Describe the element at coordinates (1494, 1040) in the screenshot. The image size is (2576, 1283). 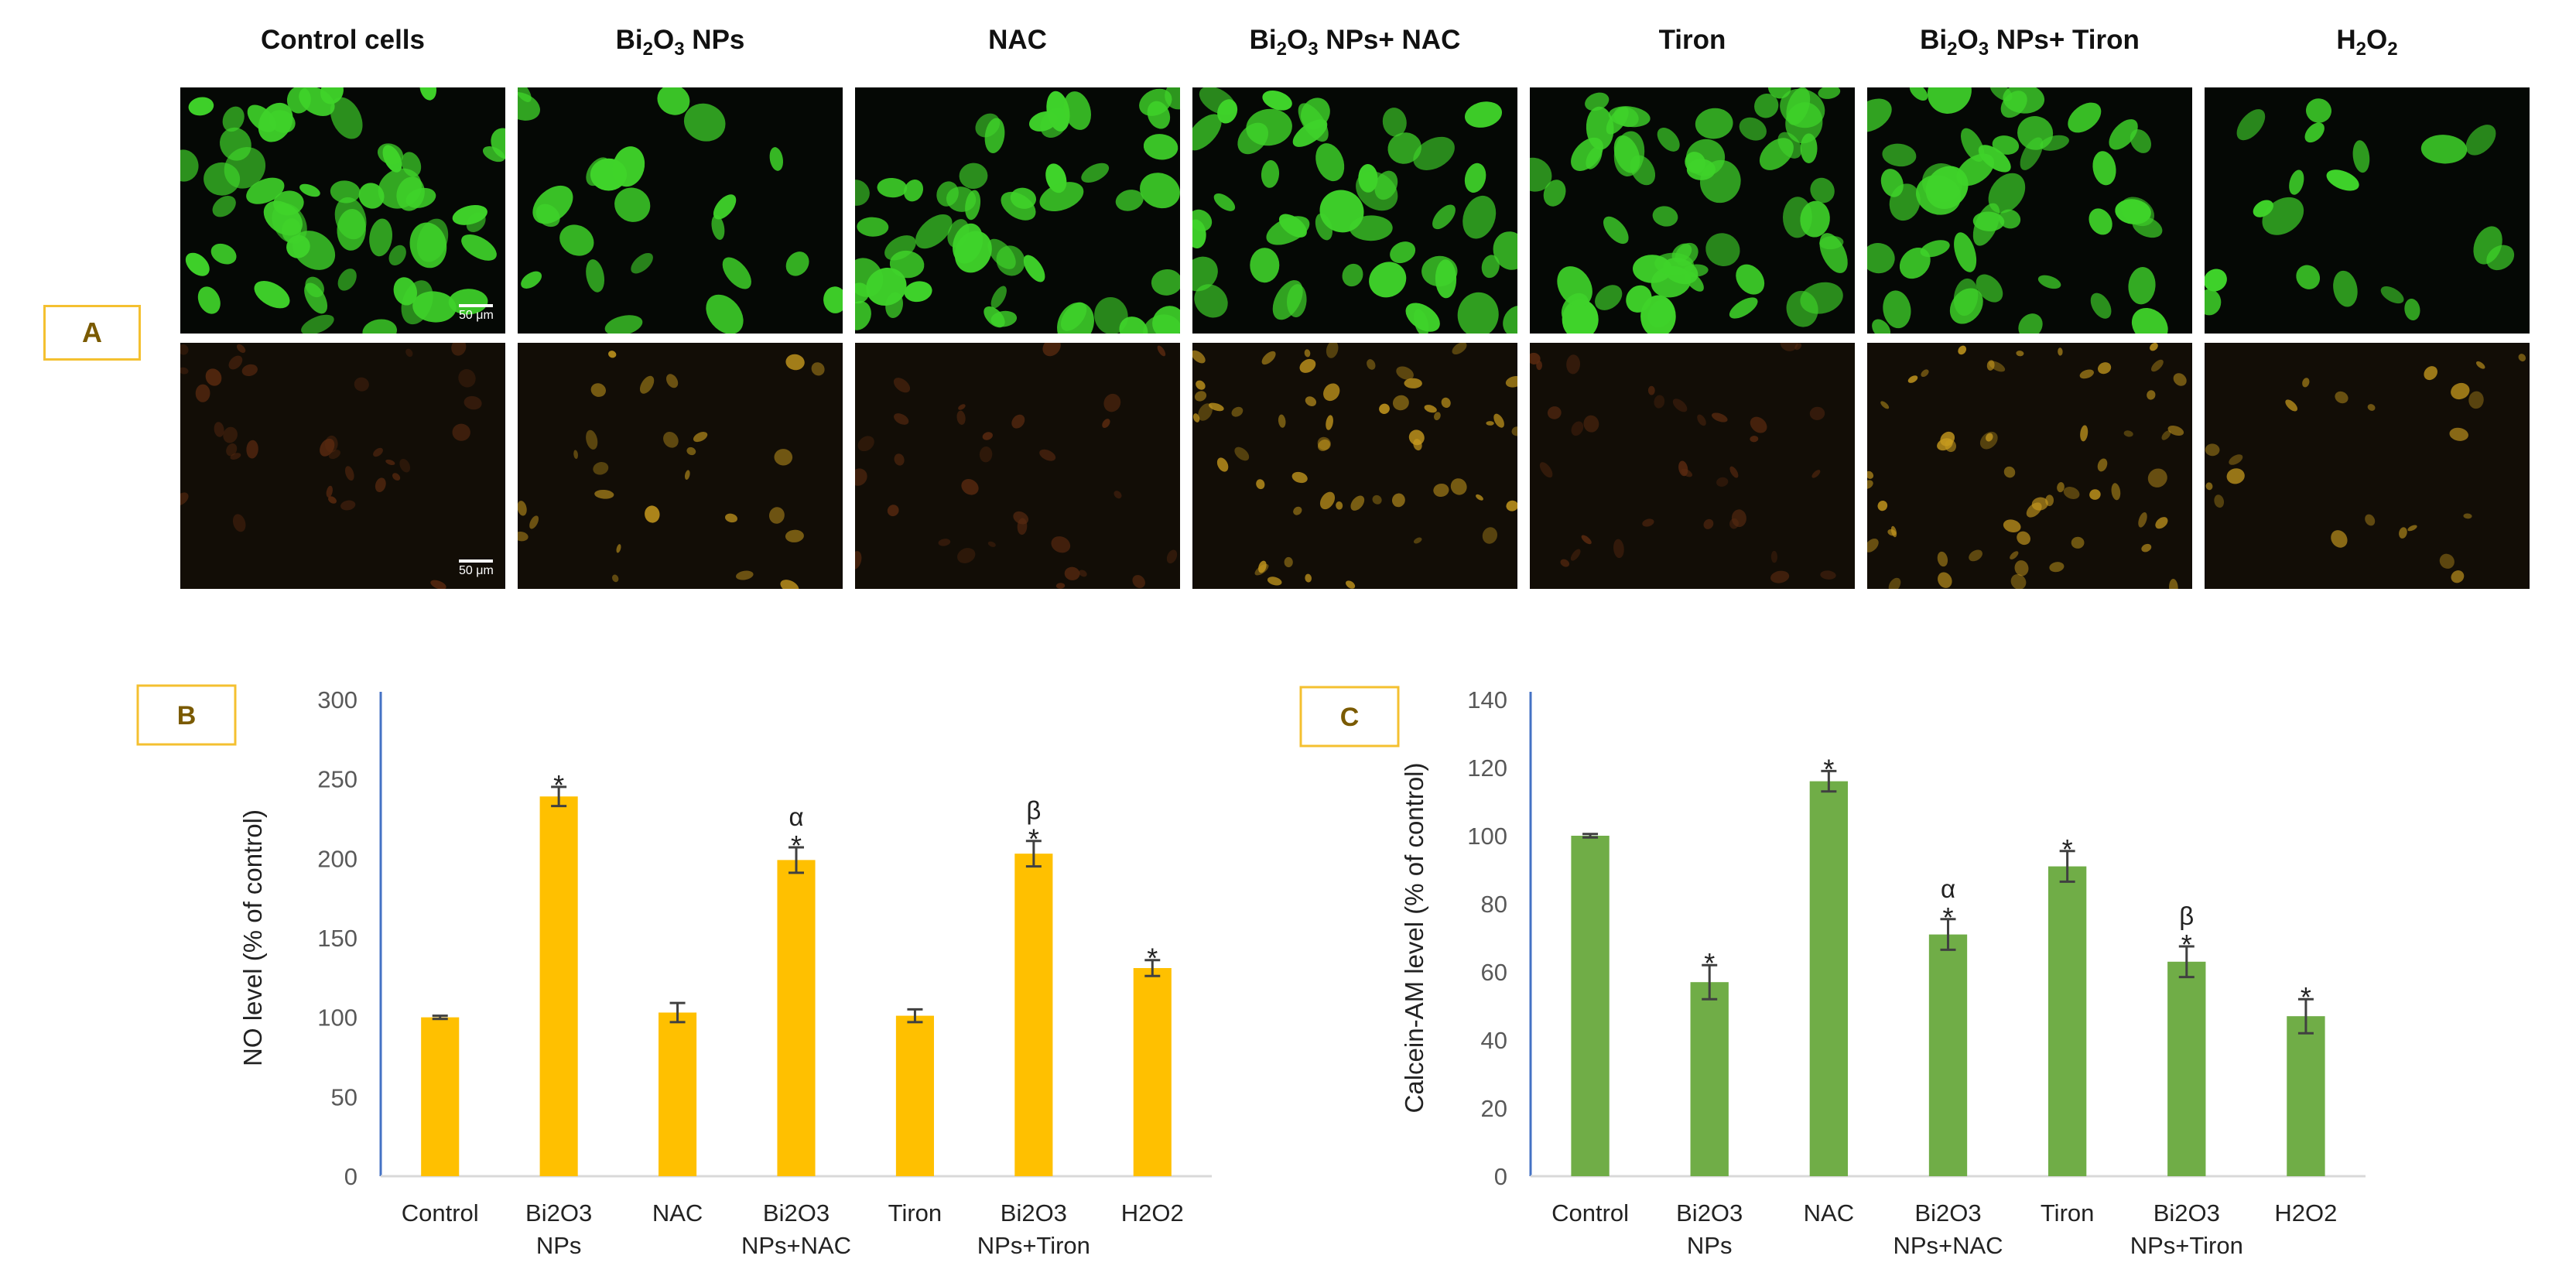
I see `y-tick-label: 40` at that location.